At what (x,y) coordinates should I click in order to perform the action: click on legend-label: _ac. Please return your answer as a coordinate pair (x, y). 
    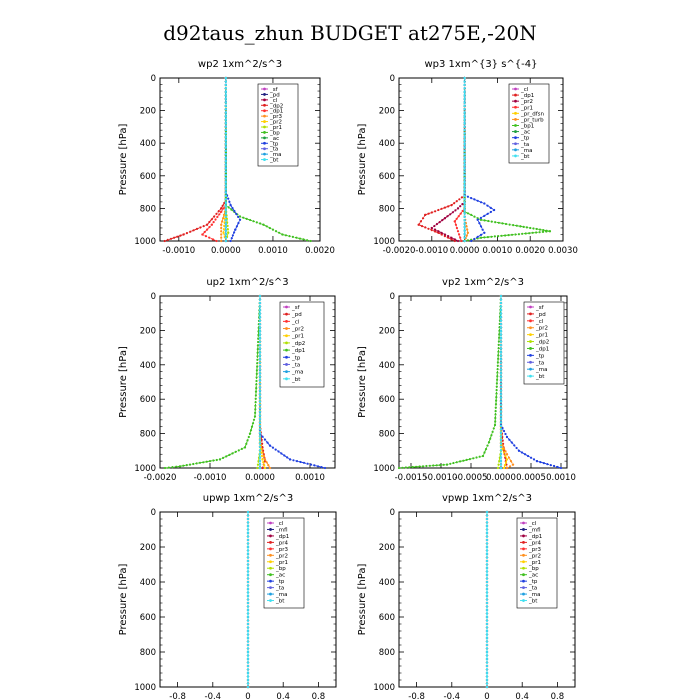
    Looking at the image, I should click on (533, 576).